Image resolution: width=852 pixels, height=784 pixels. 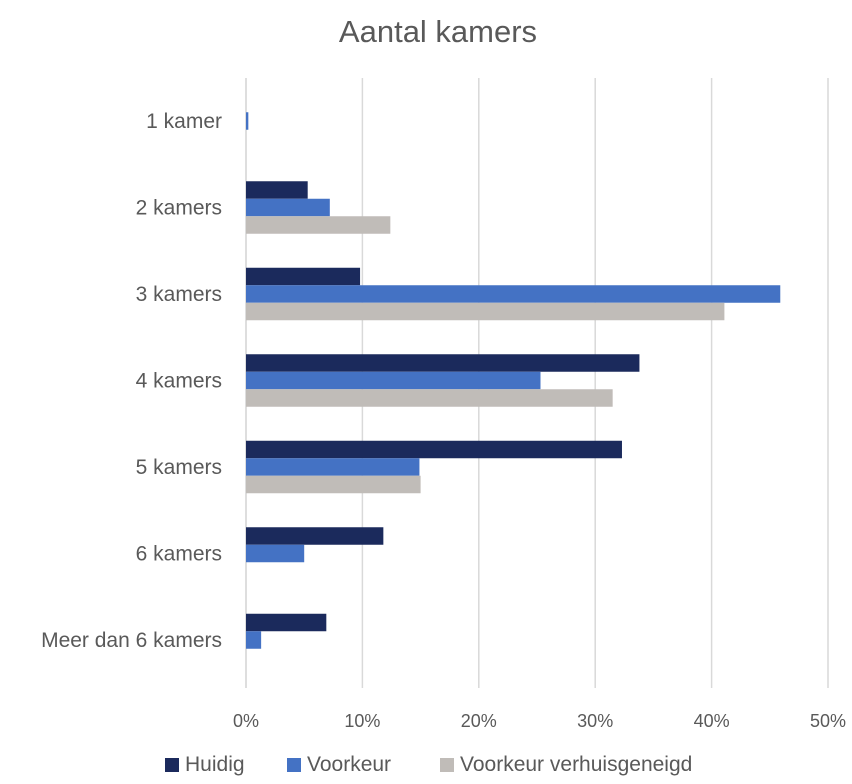 I want to click on x-tick-labels: 0% 10% 20% 30% 40% 50%, so click(x=539, y=721).